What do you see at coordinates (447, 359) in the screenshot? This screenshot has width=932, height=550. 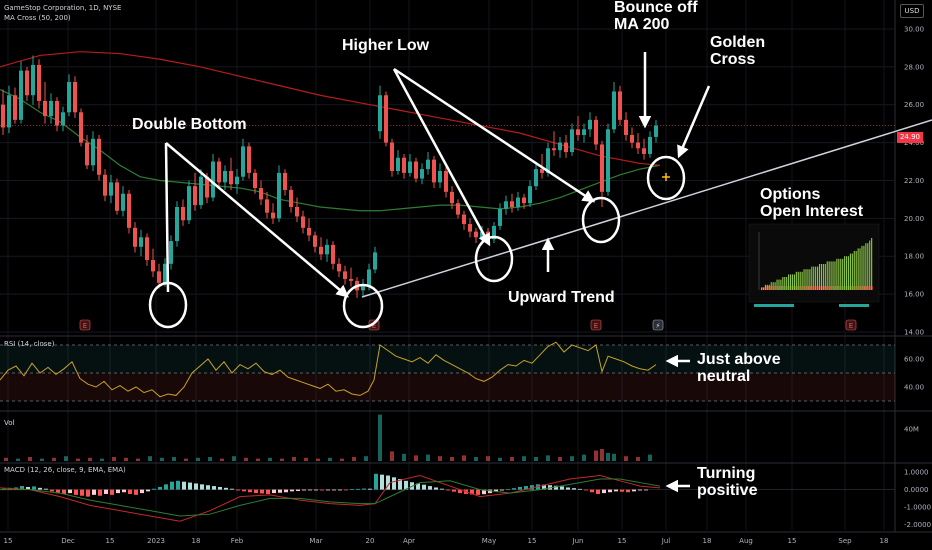 I see `rsi-band-upper` at bounding box center [447, 359].